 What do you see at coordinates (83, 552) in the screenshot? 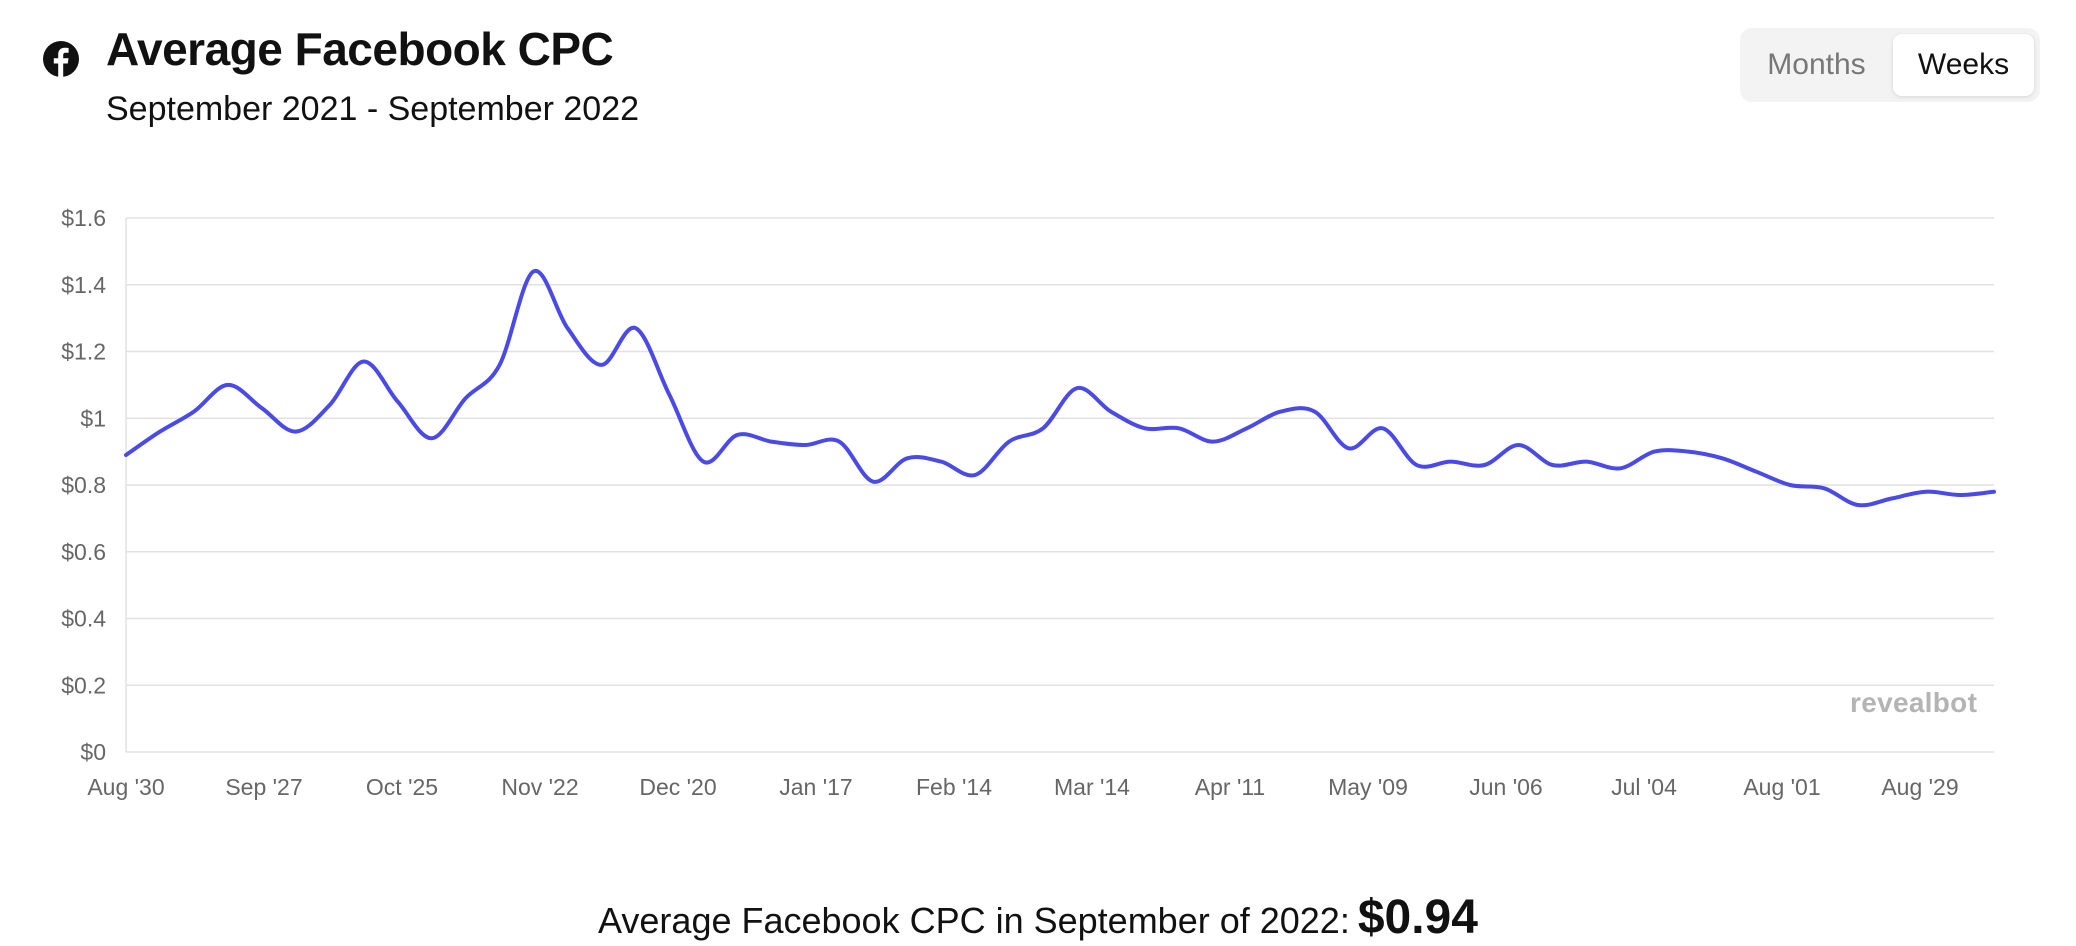
I see `y-tick-label: $0.6` at bounding box center [83, 552].